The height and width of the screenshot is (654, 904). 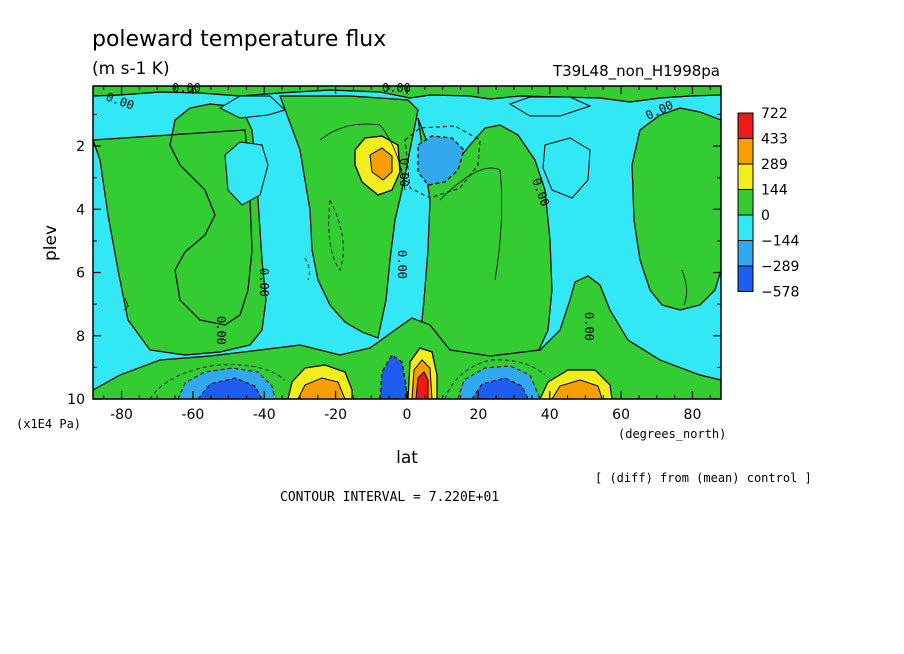 I want to click on legend-level-label: 0, so click(x=765, y=216).